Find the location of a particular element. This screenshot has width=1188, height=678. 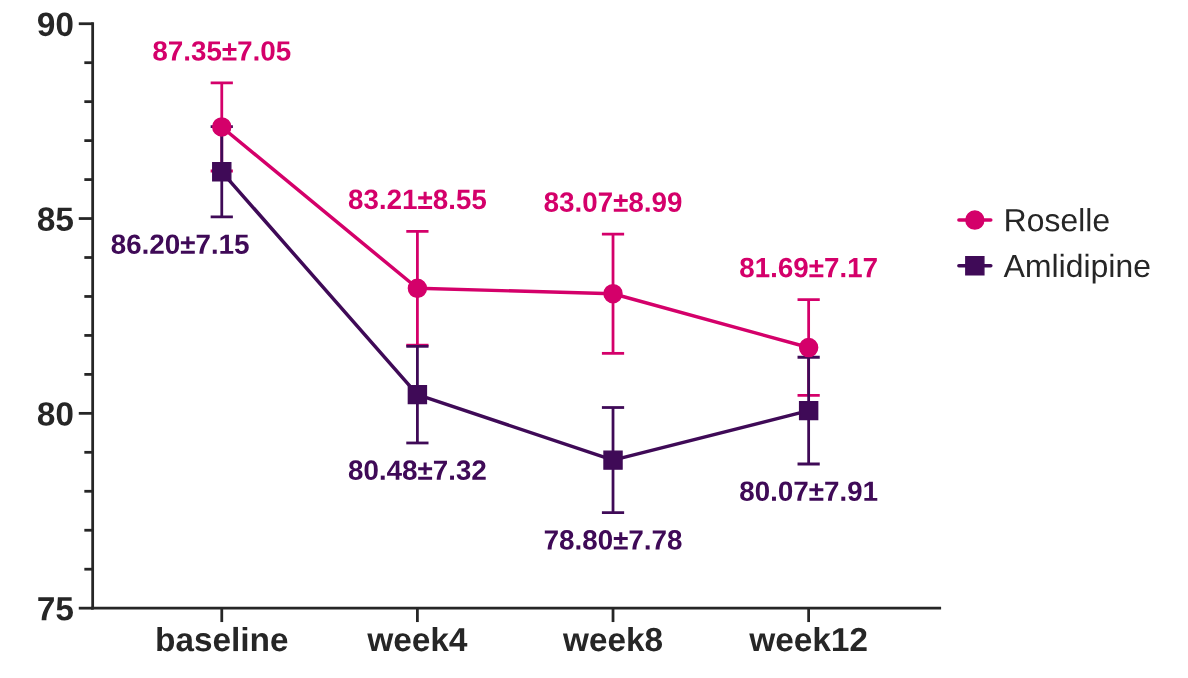

data-label: 80.48±7.32 is located at coordinates (417, 470).